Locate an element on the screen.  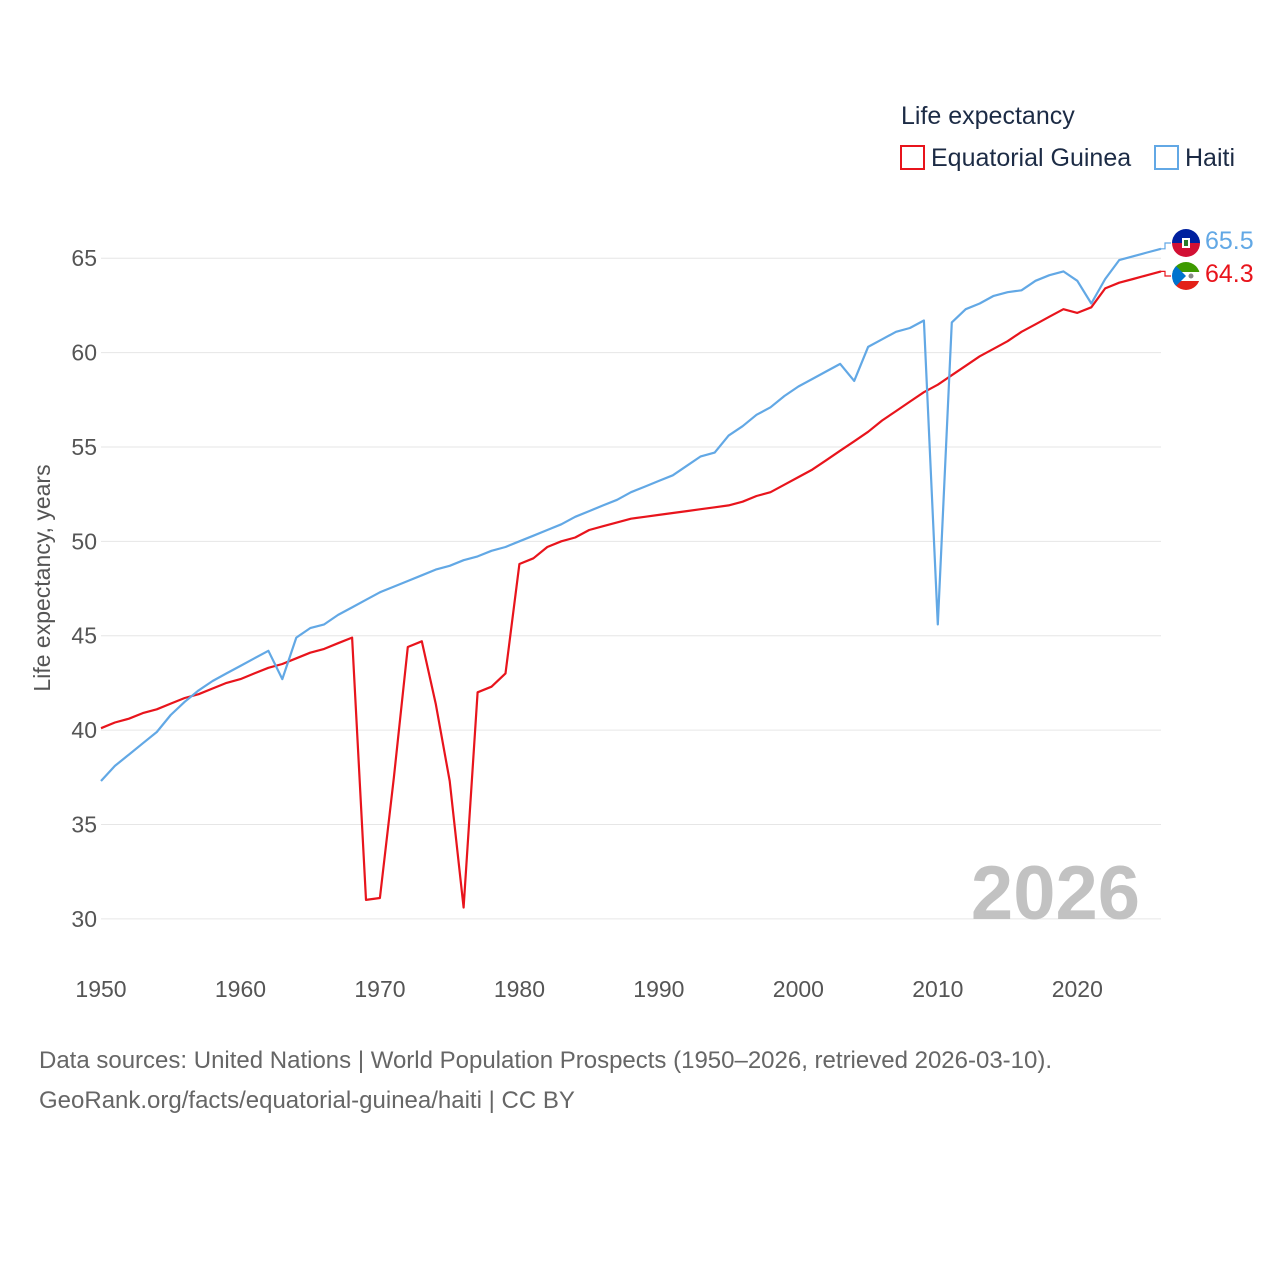
legend-label-haiti: Haiti is located at coordinates (1210, 158).